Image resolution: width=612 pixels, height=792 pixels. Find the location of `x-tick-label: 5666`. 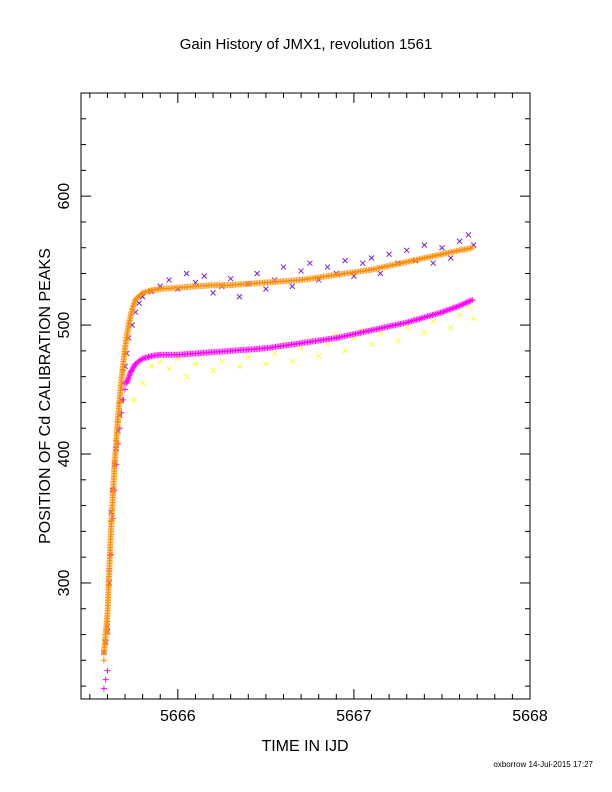

x-tick-label: 5666 is located at coordinates (178, 716).